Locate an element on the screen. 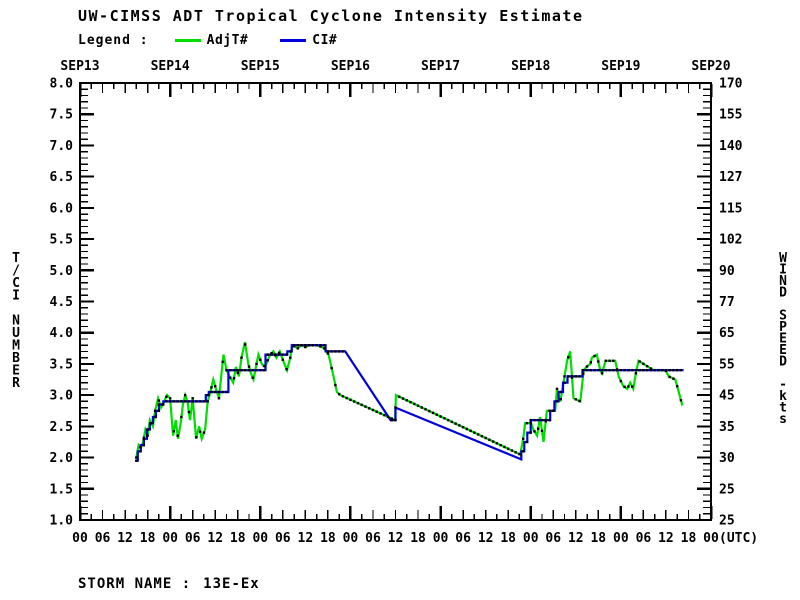 This screenshot has height=600, width=800. svg-text: W is located at coordinates (783, 258).